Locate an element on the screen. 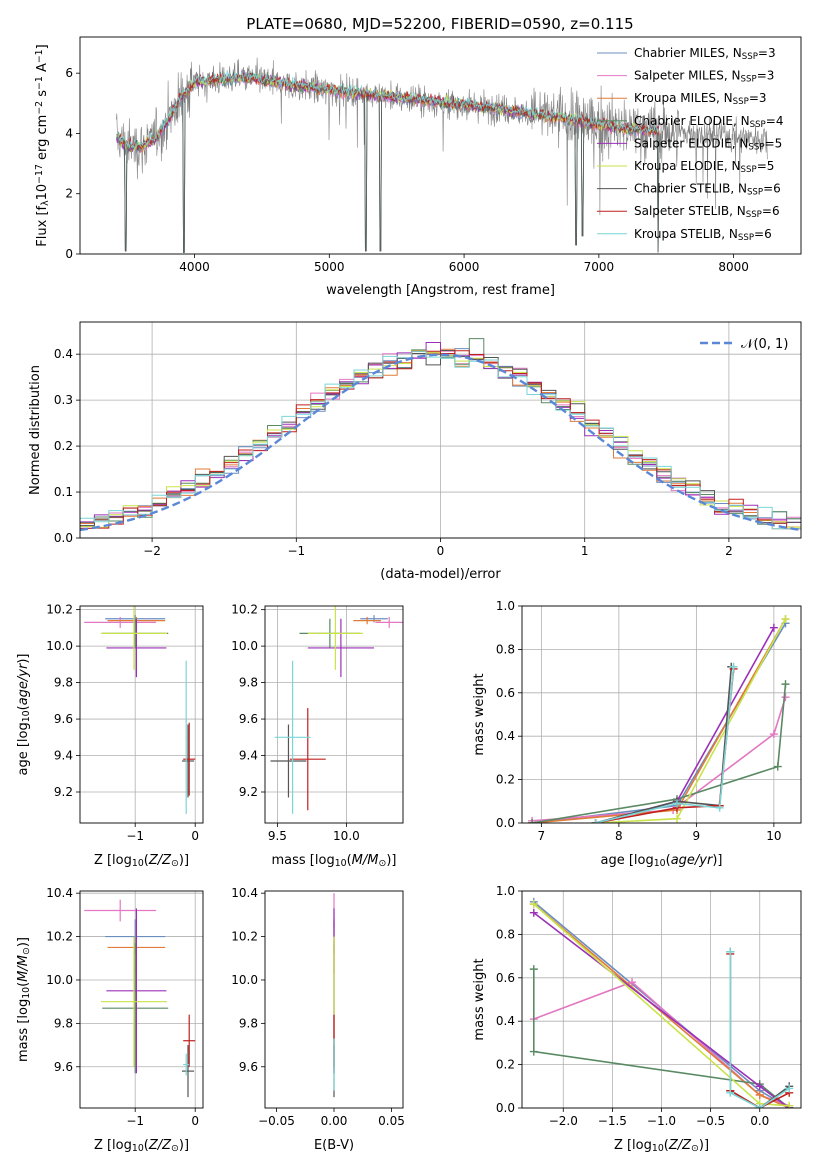 This screenshot has width=819, height=1170. spectrum-ylabel-part: −2 is located at coordinates (39, 108).